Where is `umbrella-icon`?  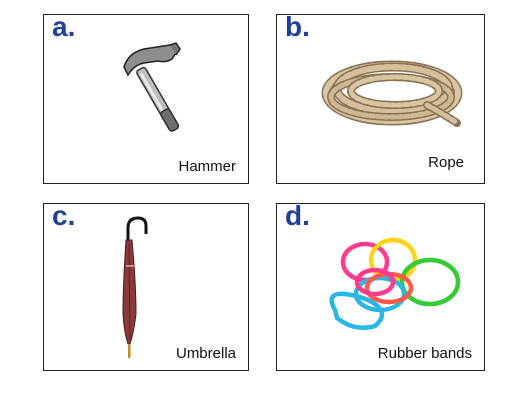 umbrella-icon is located at coordinates (135, 287).